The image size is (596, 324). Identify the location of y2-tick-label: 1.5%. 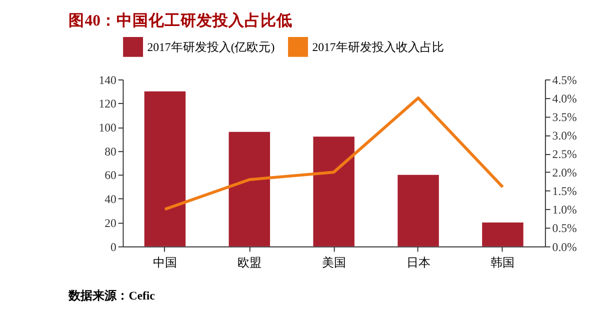
(565, 191).